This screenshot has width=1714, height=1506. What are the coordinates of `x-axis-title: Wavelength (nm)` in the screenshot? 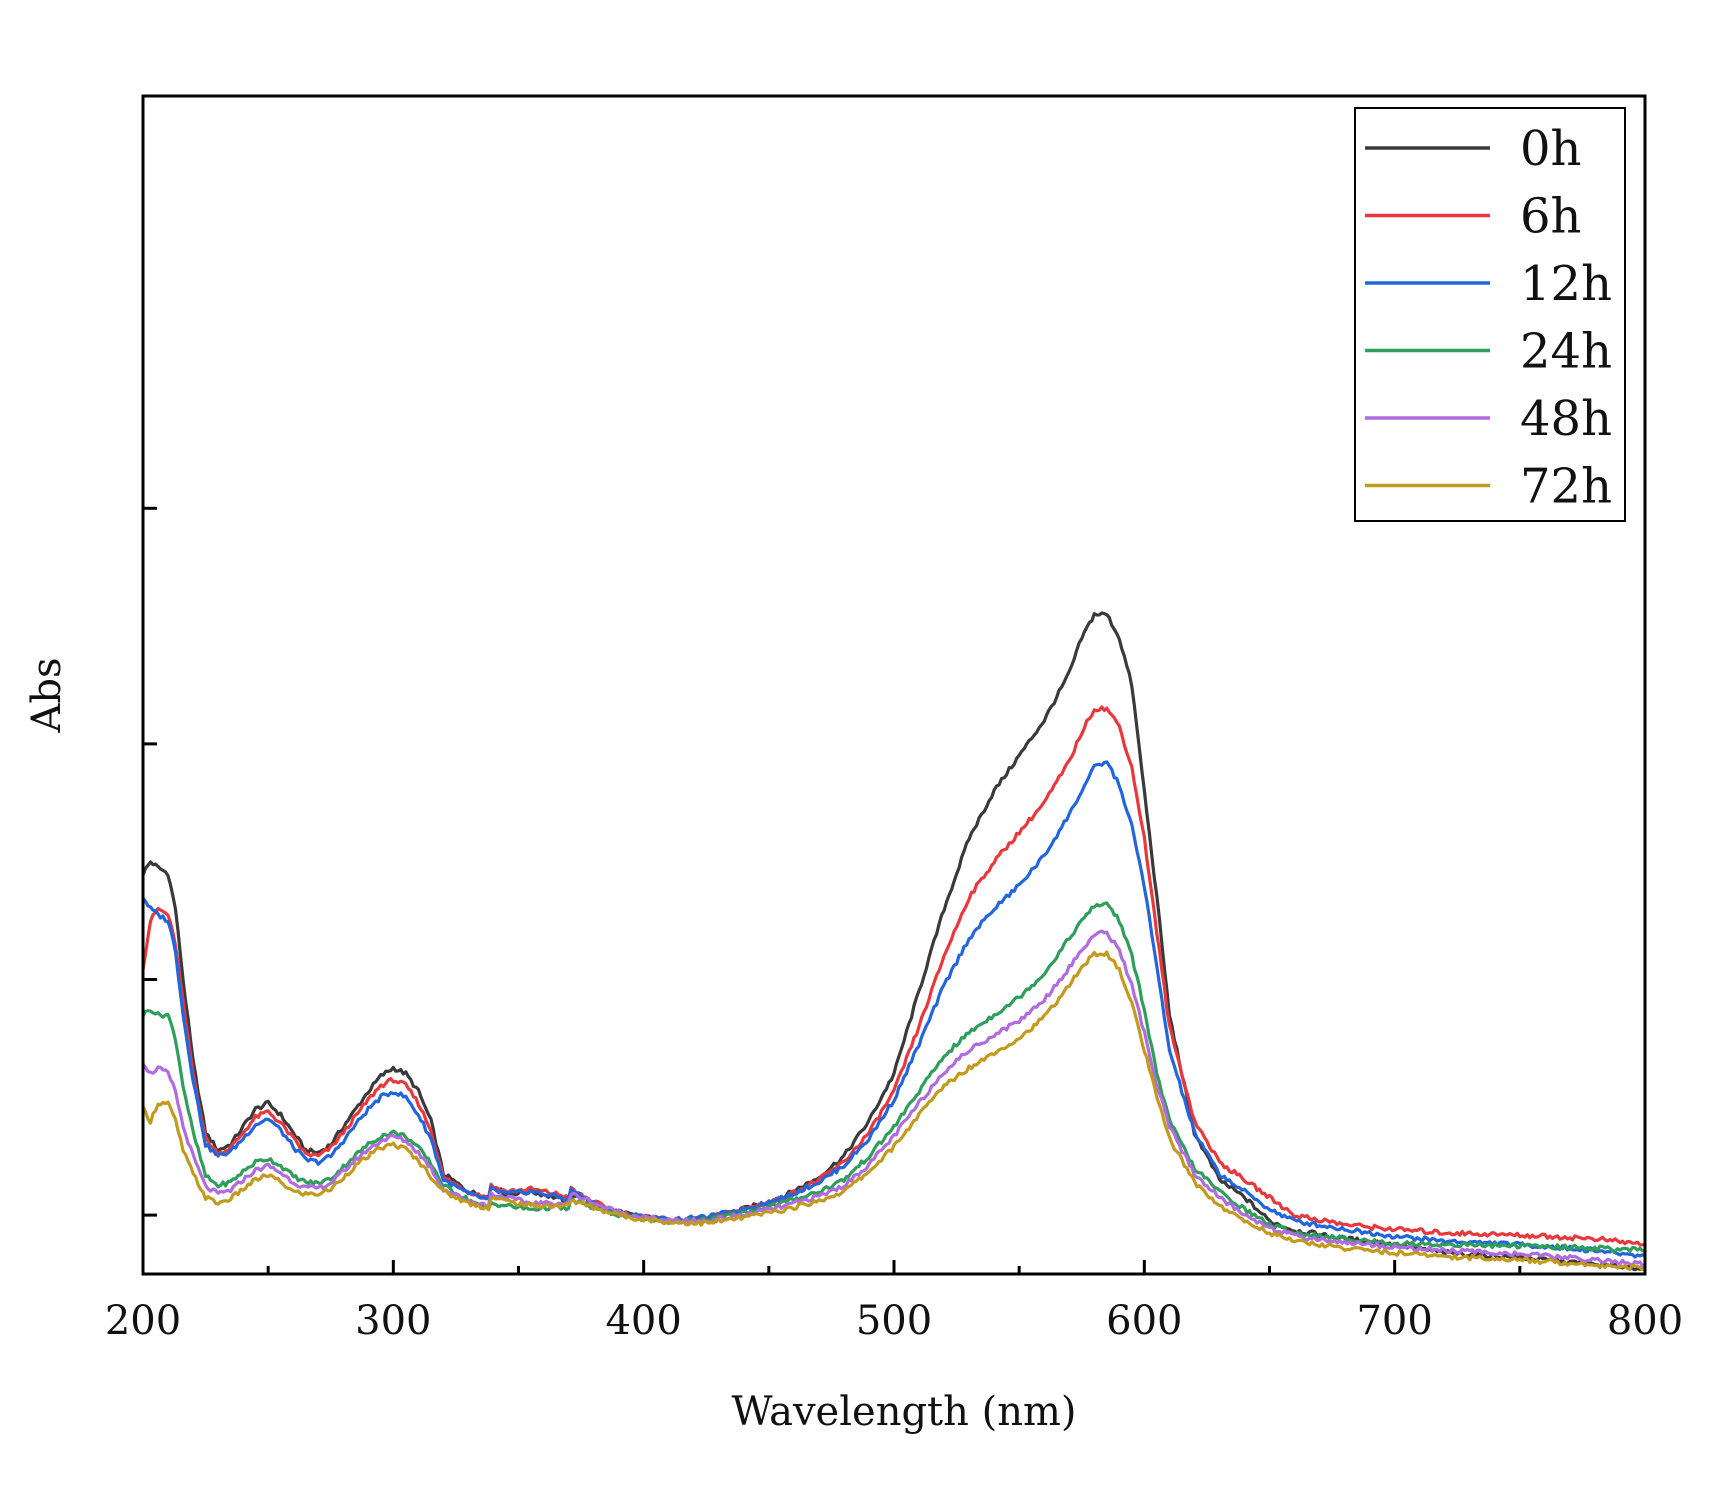 It's located at (903, 1412).